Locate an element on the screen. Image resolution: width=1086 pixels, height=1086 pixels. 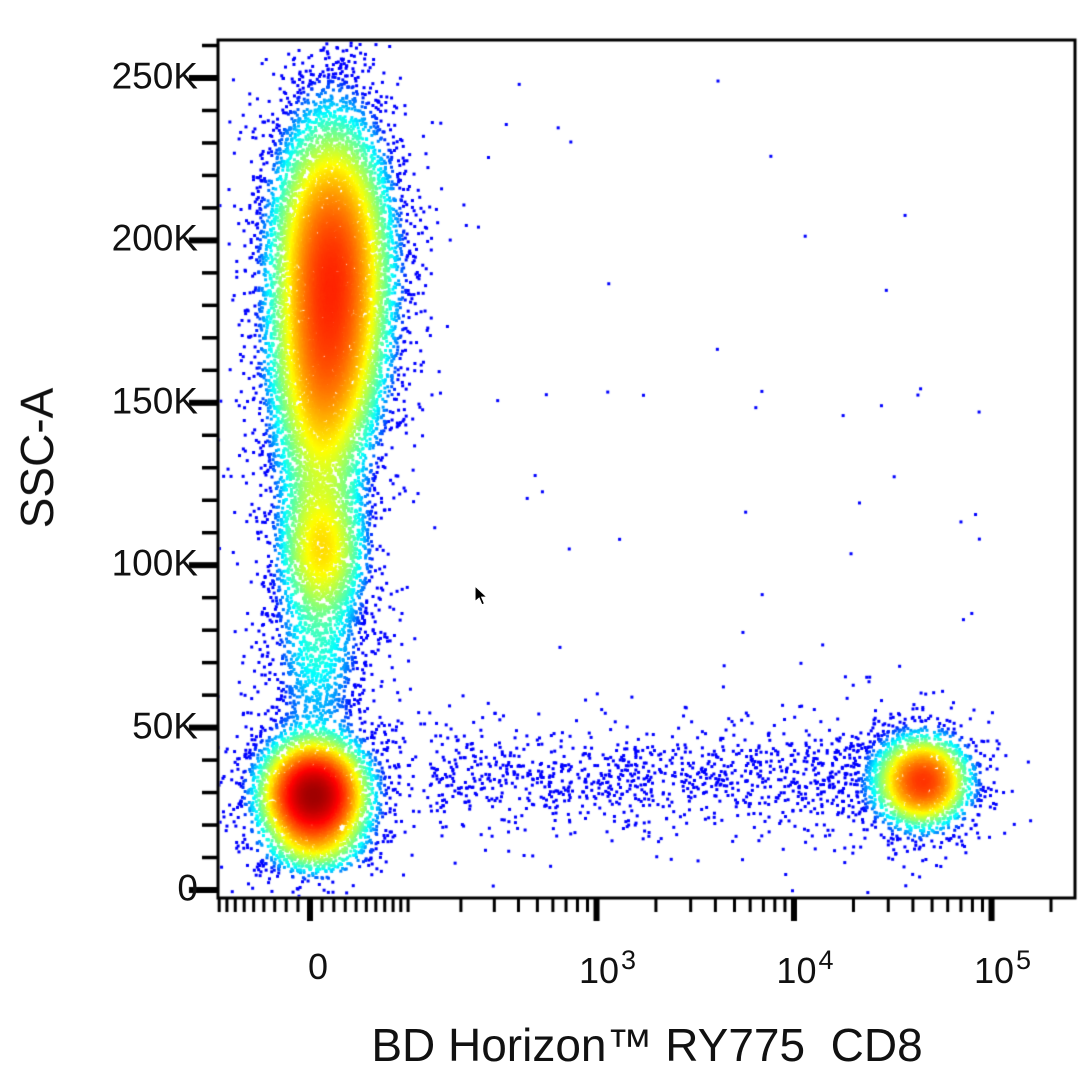
x-axis-title: BD Horizon™ RY775 CD8 is located at coordinates (647, 1045).